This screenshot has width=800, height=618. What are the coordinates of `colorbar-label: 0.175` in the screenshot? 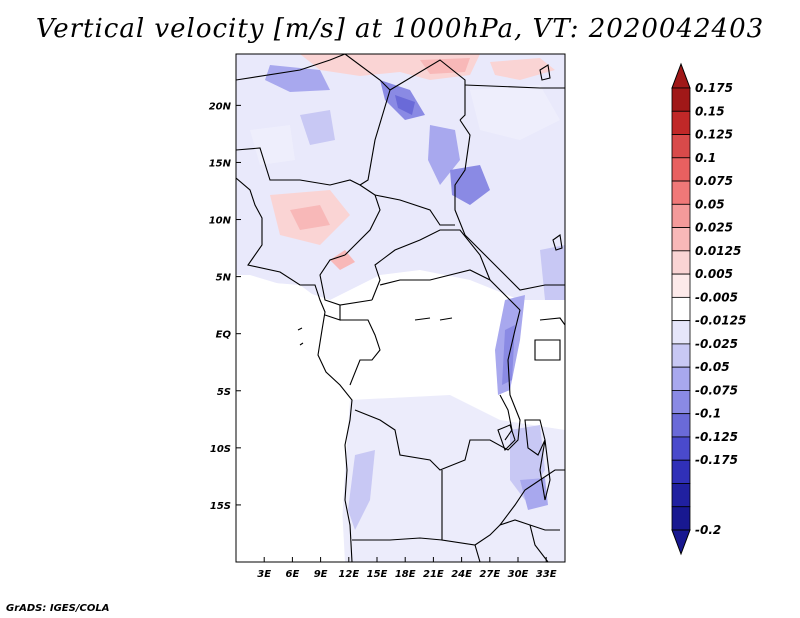 It's located at (714, 88).